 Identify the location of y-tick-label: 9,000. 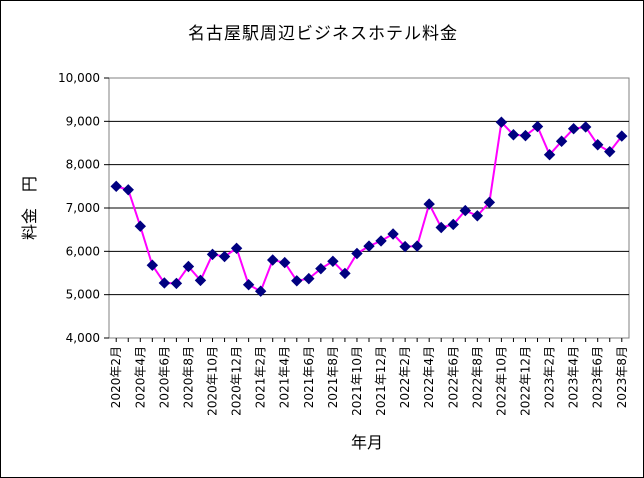
(83, 121).